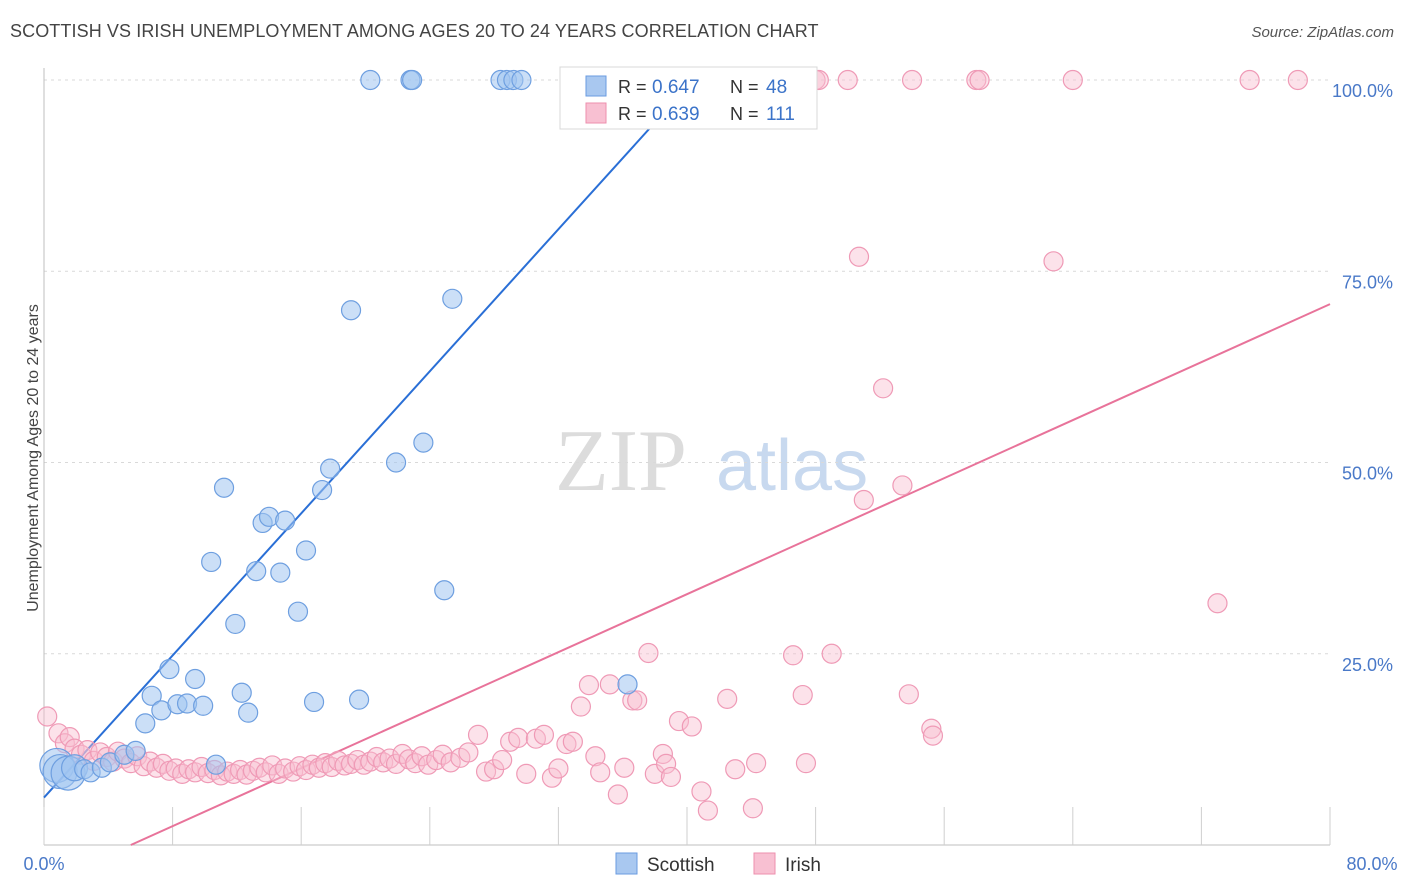 This screenshot has height=892, width=1406. I want to click on stats-legend: R = 0.647 N = 48 R = 0.639 N = 111, so click(688, 98).